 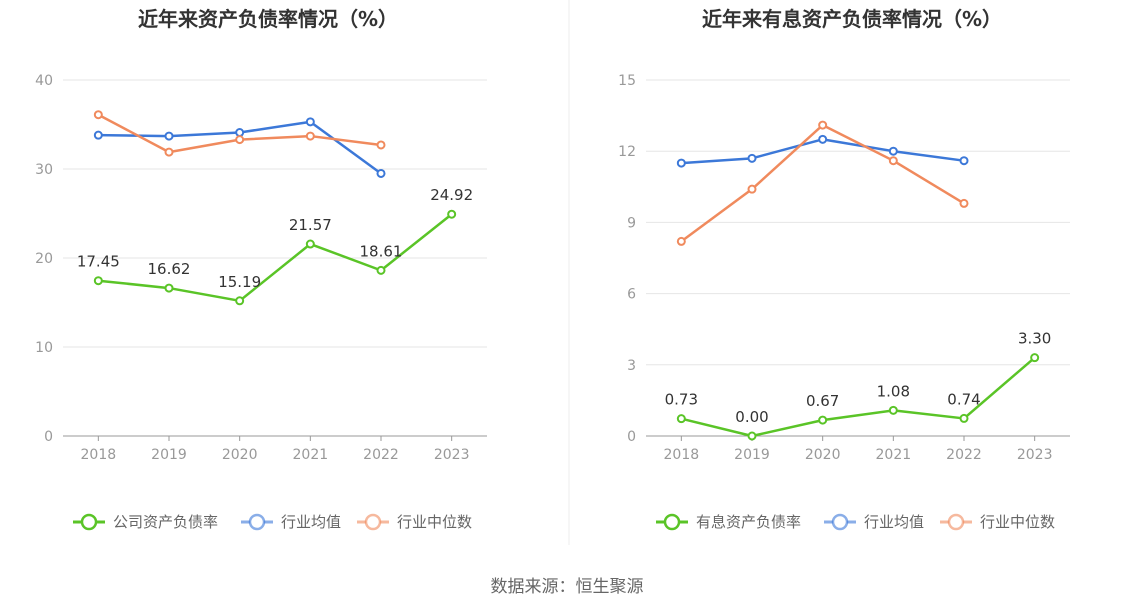 I want to click on data-label: 21.57, so click(x=310, y=225).